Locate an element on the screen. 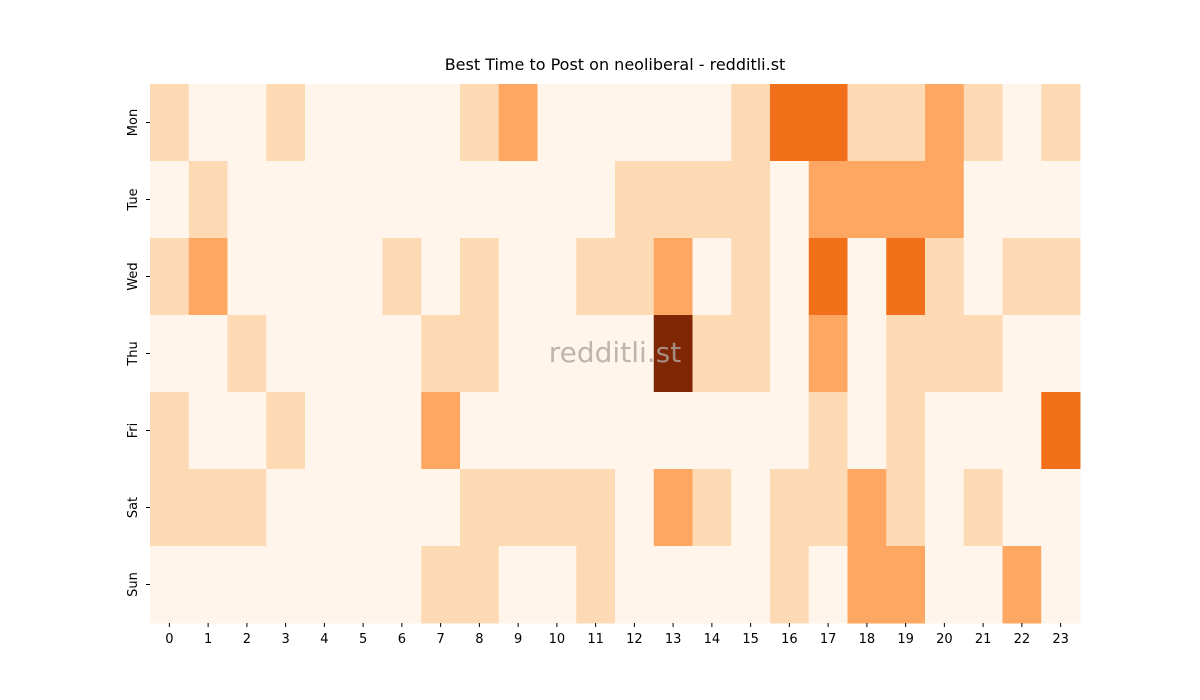 The width and height of the screenshot is (1200, 700). x-tick-label: 20 is located at coordinates (944, 639).